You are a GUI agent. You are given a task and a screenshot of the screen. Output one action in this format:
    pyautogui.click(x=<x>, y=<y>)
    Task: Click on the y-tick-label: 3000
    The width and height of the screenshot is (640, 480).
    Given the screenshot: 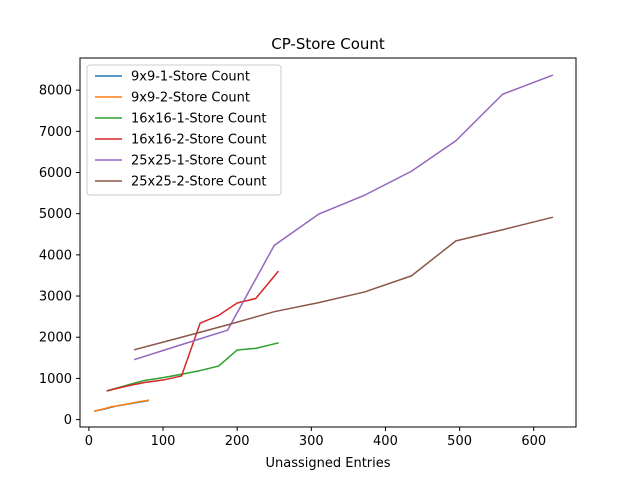 What is the action you would take?
    pyautogui.click(x=55, y=297)
    